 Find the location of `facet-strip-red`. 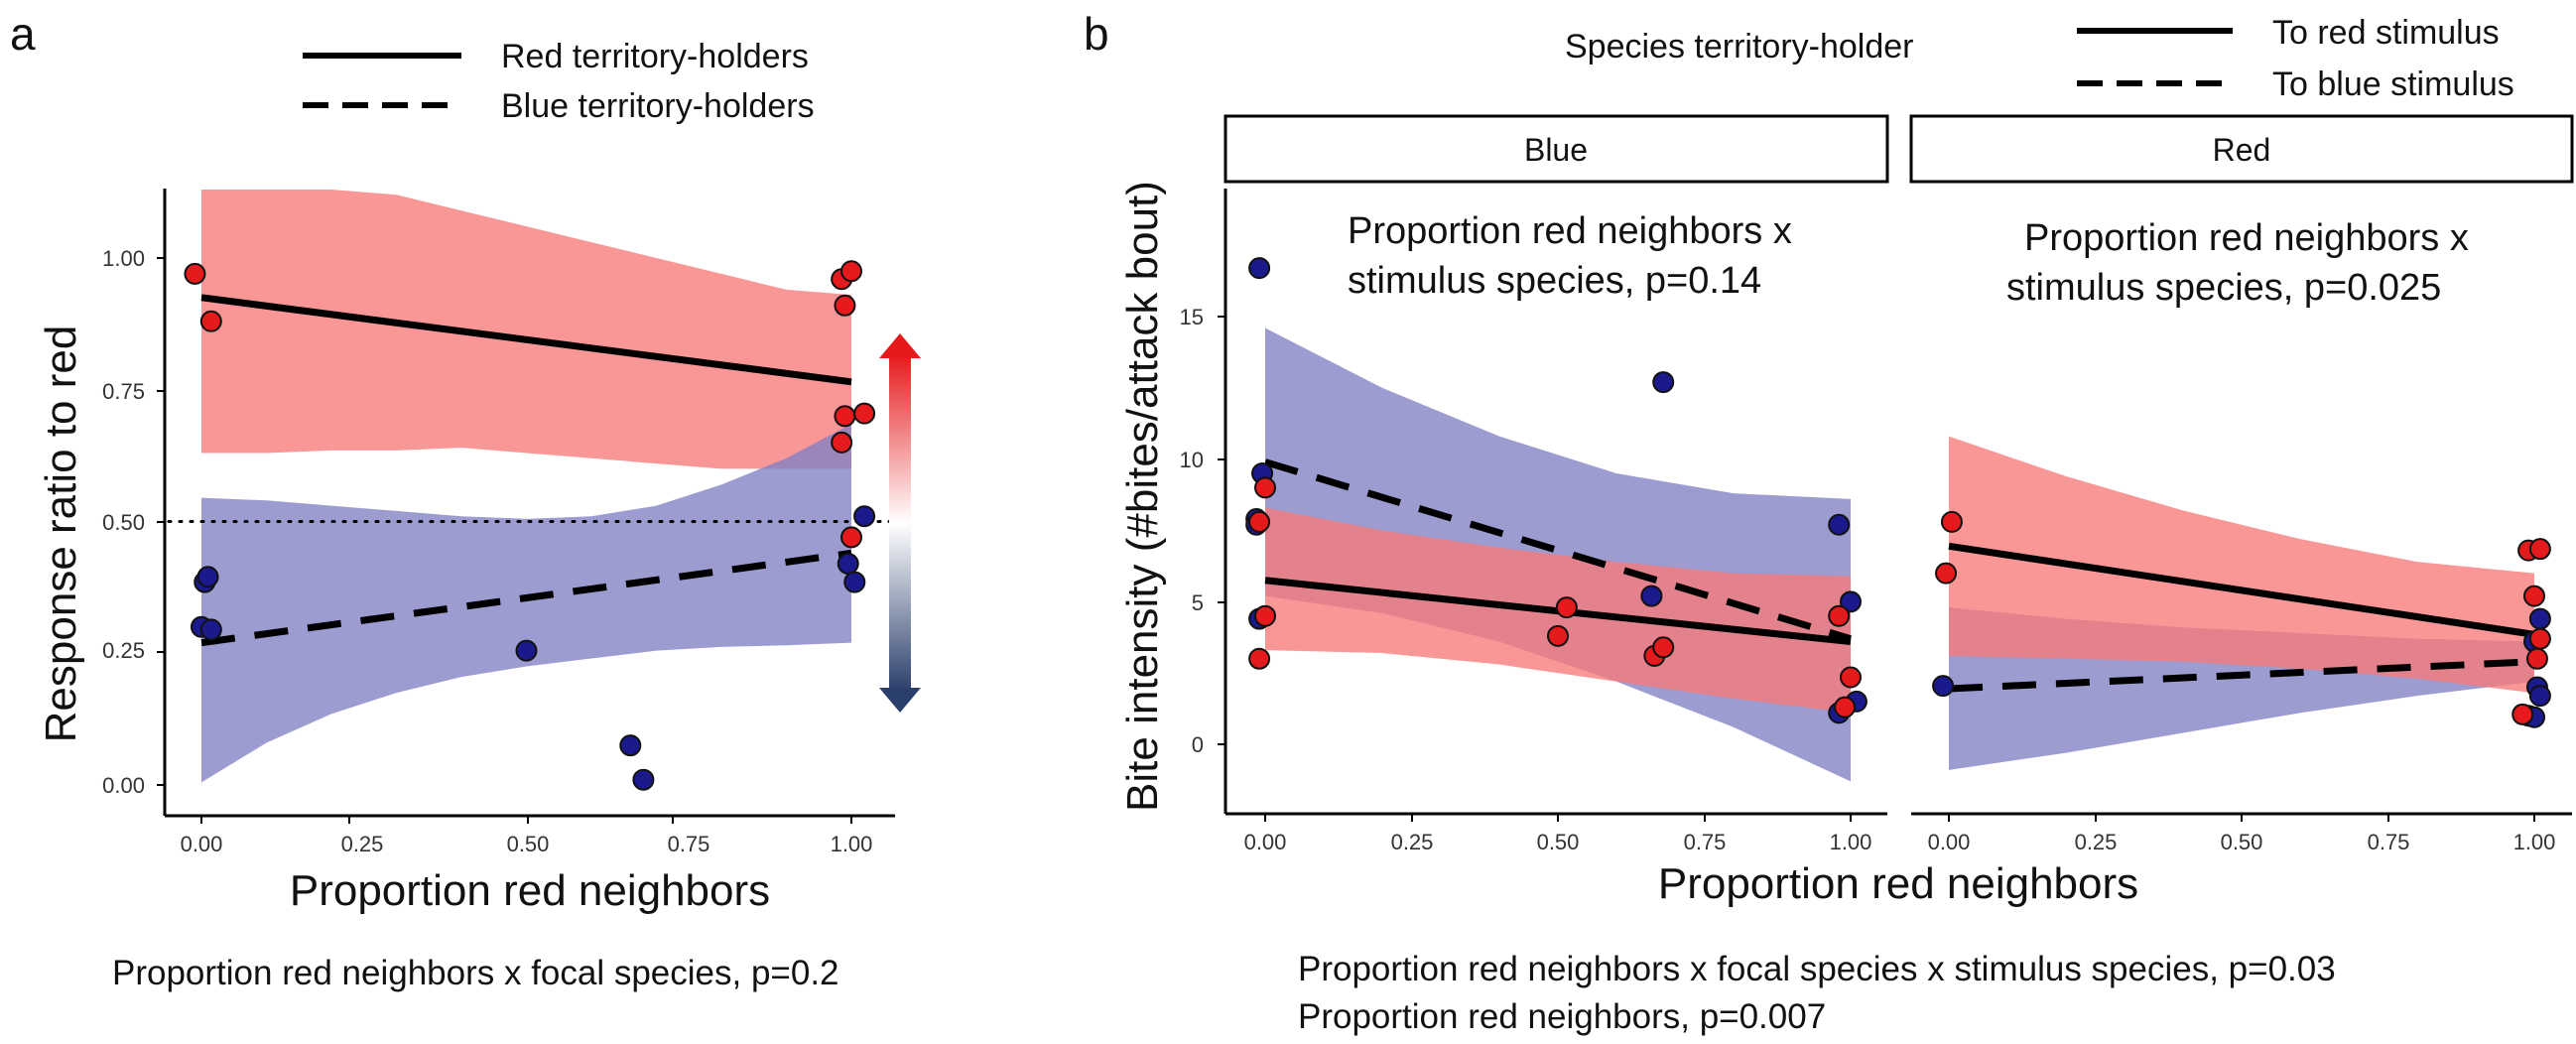

facet-strip-red is located at coordinates (2242, 149).